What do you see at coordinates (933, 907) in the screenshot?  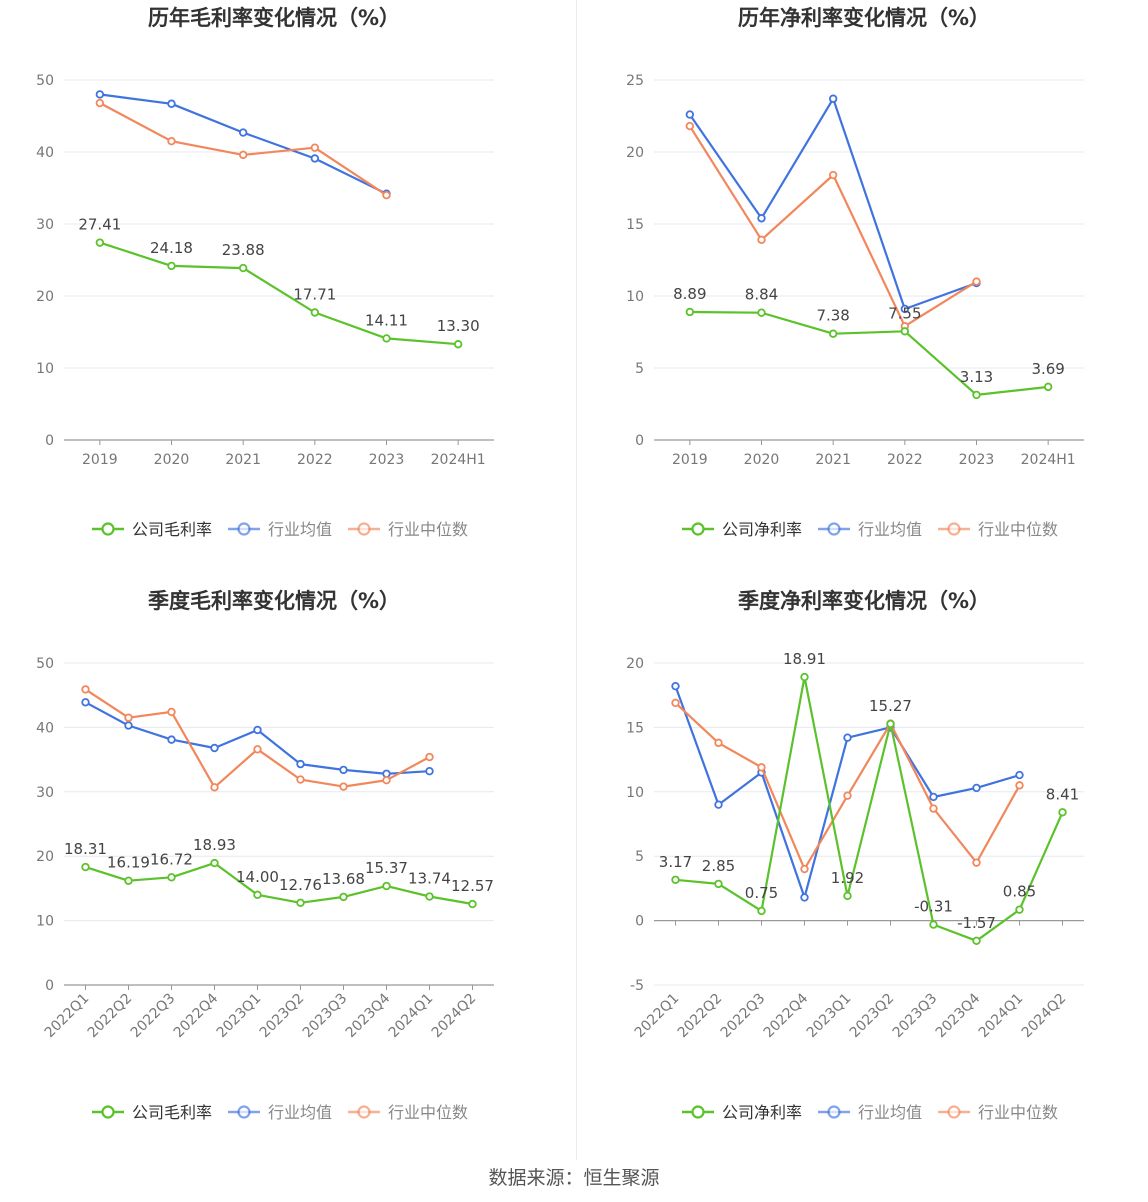 I see `data-label: -0.31` at bounding box center [933, 907].